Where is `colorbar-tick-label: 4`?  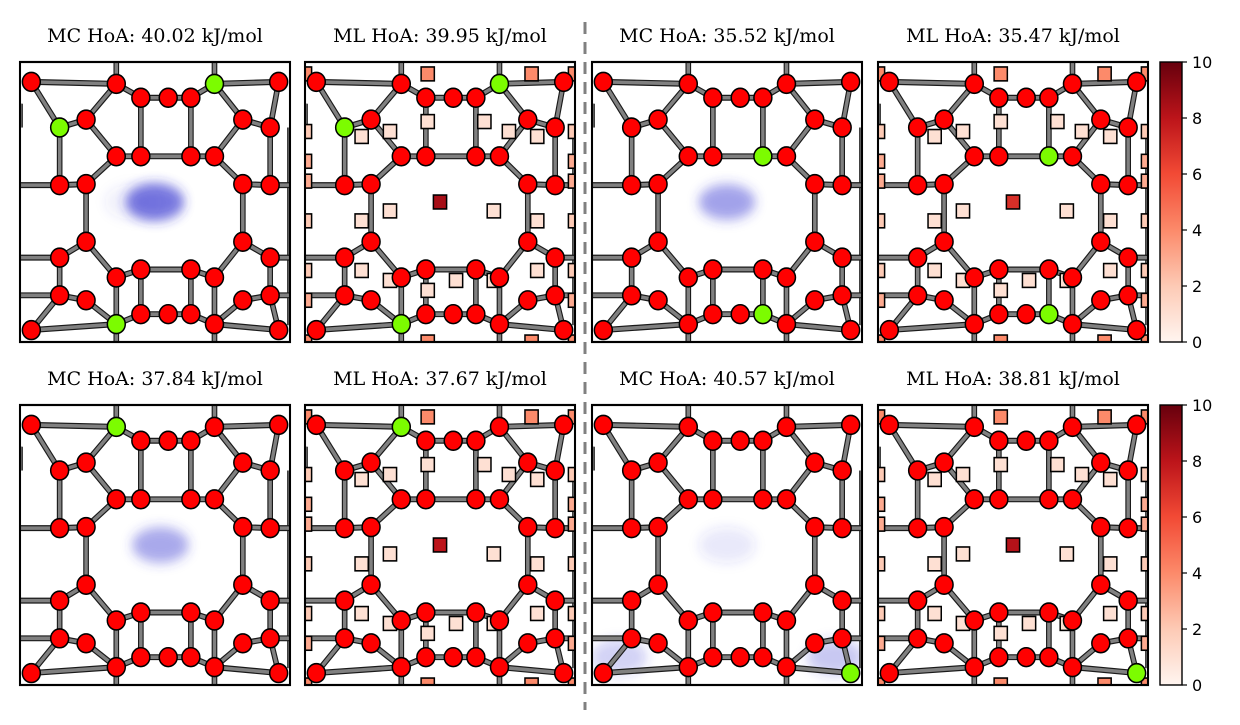 colorbar-tick-label: 4 is located at coordinates (1197, 573).